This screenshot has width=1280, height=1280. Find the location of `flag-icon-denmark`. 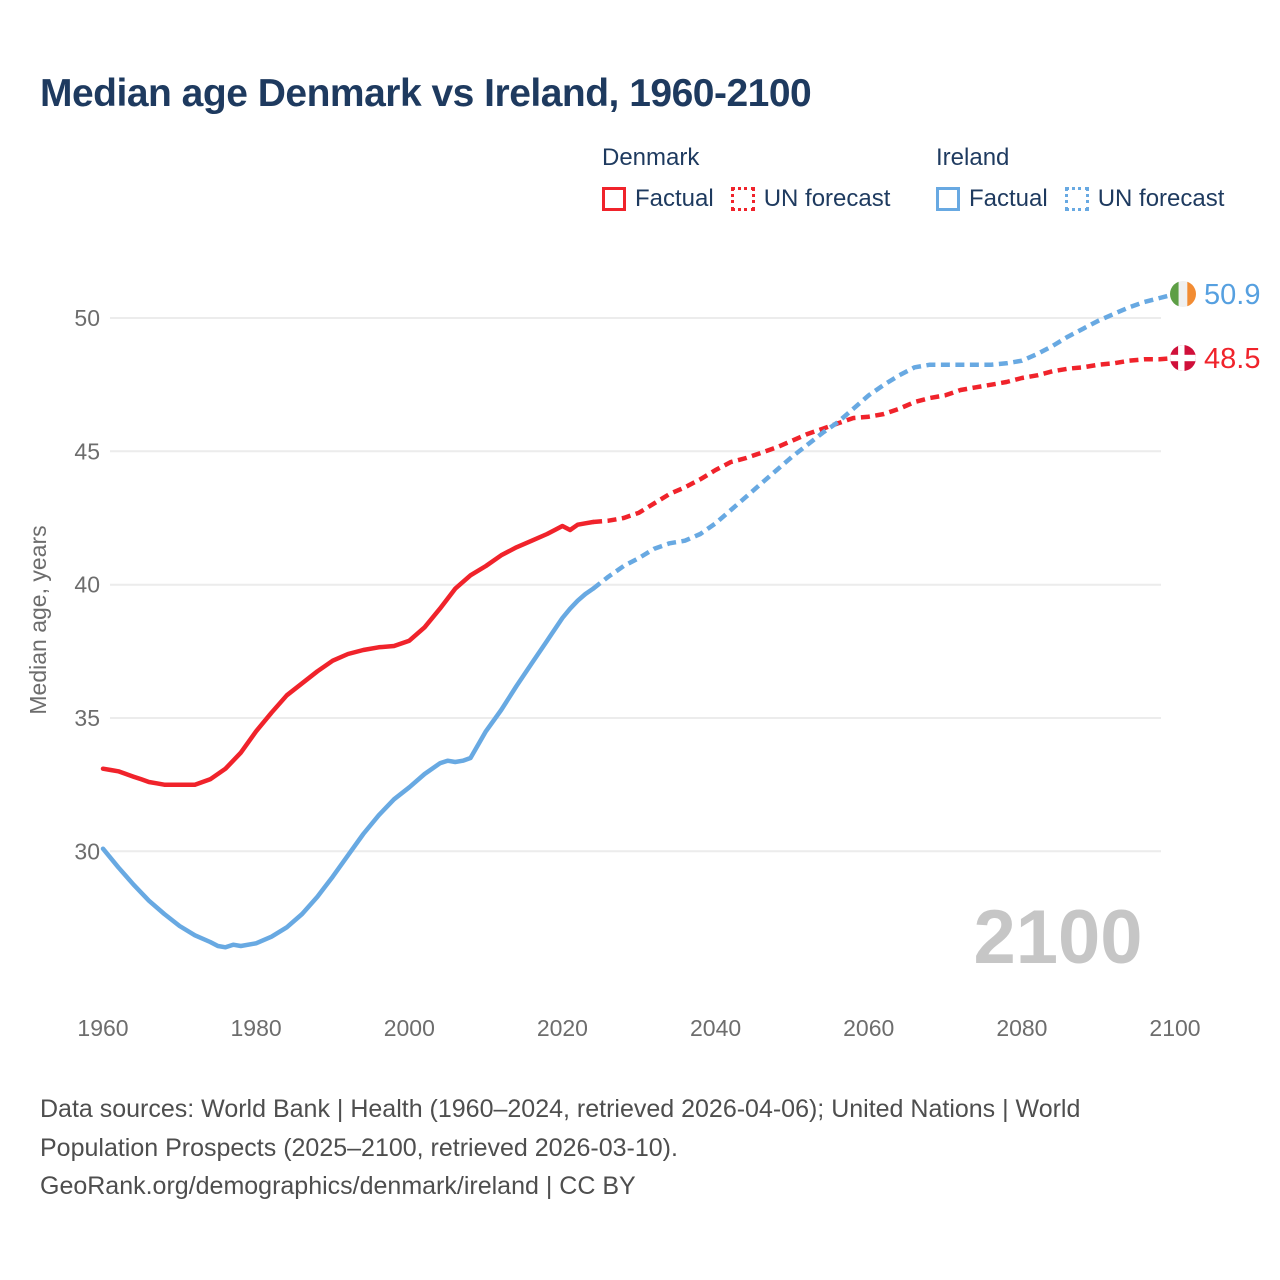

flag-icon-denmark is located at coordinates (1183, 358).